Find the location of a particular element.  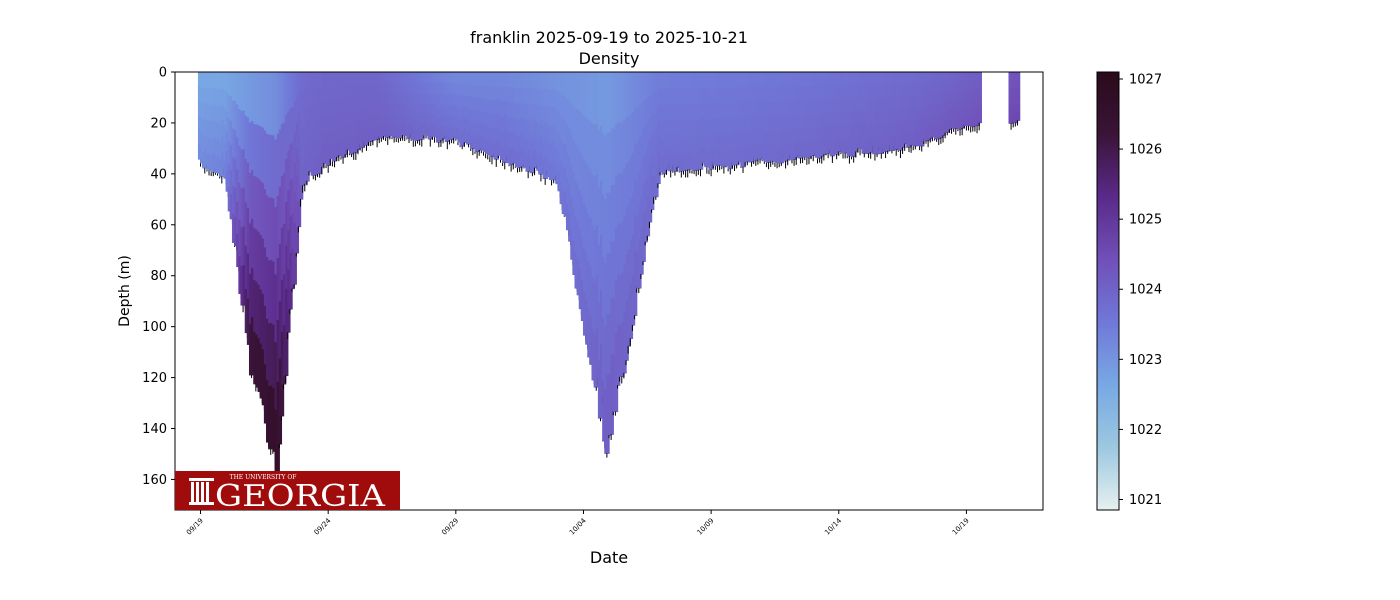

x-tick-label: 09/19 is located at coordinates (195, 527).